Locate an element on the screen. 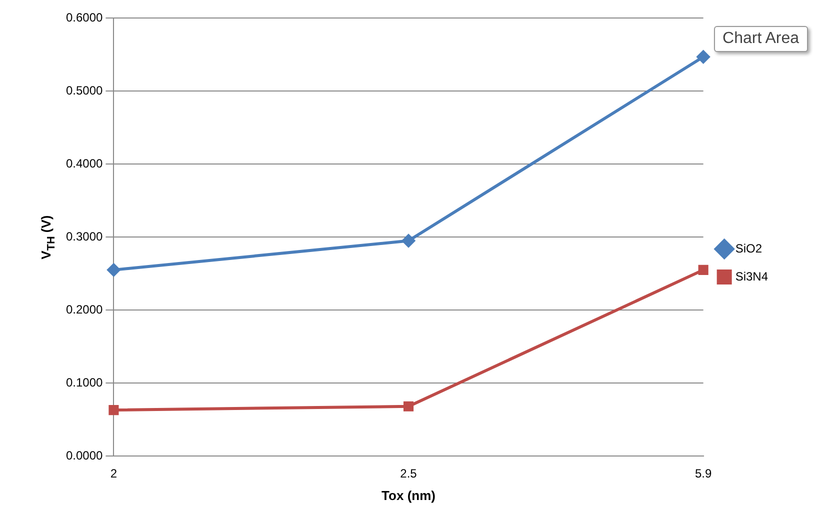 This screenshot has height=516, width=817. text: Chart Area is located at coordinates (761, 39).